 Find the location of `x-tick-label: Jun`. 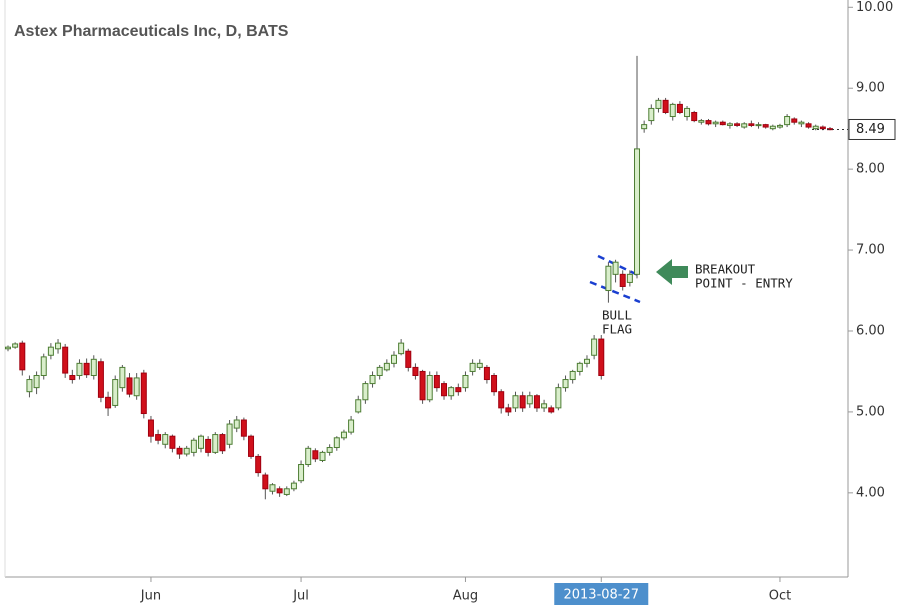

x-tick-label: Jun is located at coordinates (150, 596).